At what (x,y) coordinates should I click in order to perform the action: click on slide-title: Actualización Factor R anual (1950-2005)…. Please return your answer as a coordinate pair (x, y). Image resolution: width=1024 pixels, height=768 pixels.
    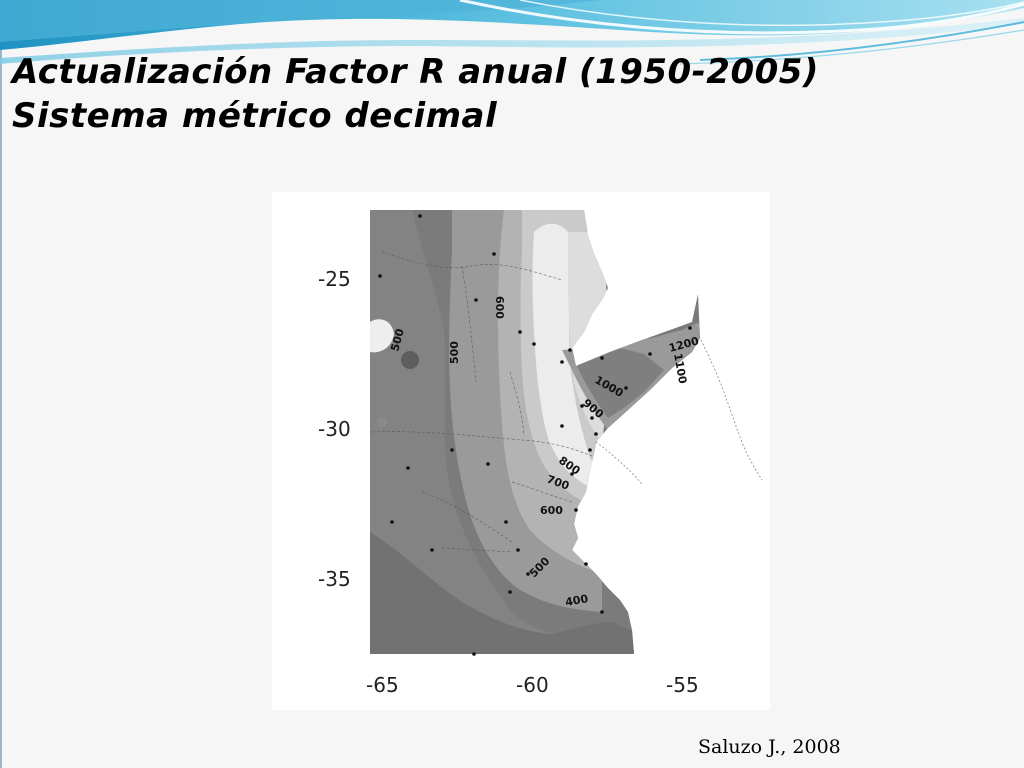
    Looking at the image, I should click on (415, 94).